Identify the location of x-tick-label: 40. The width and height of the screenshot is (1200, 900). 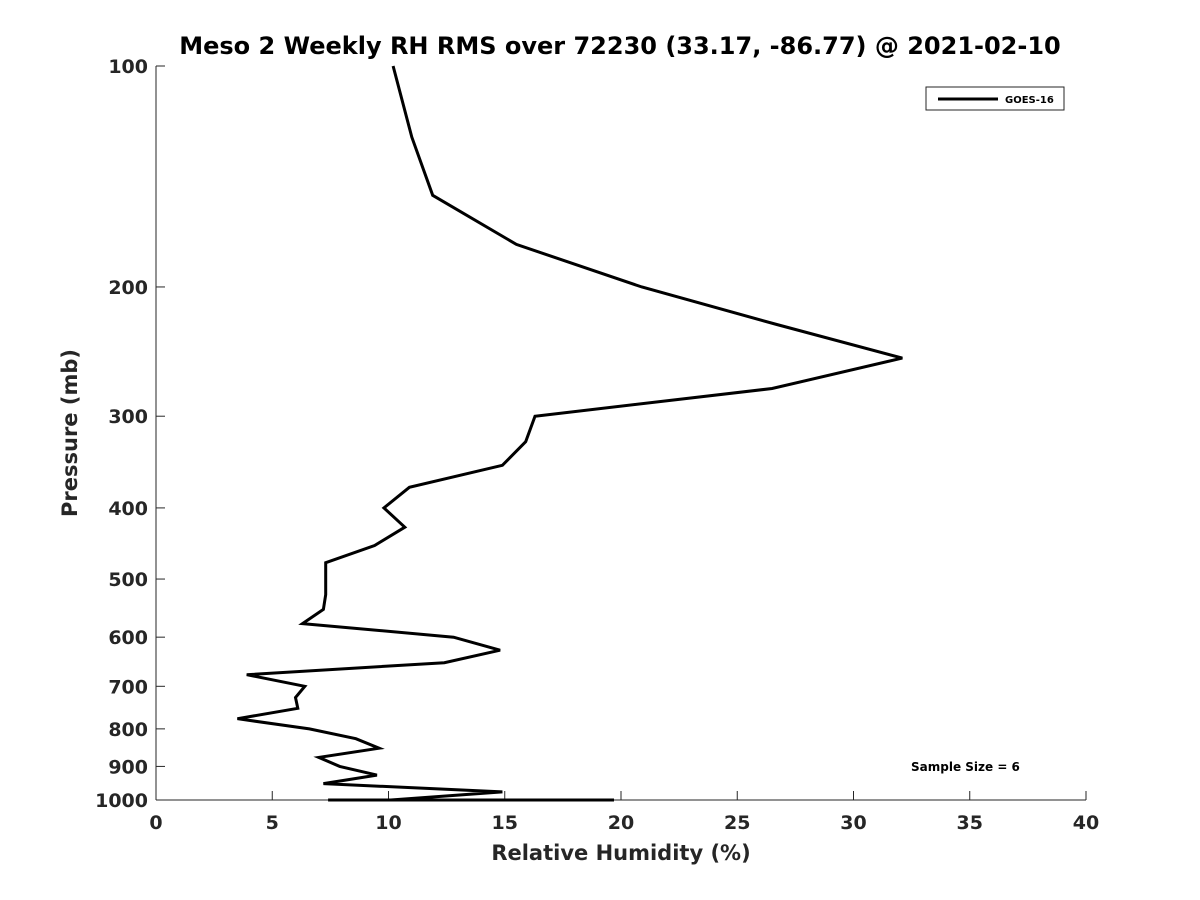
(1086, 823).